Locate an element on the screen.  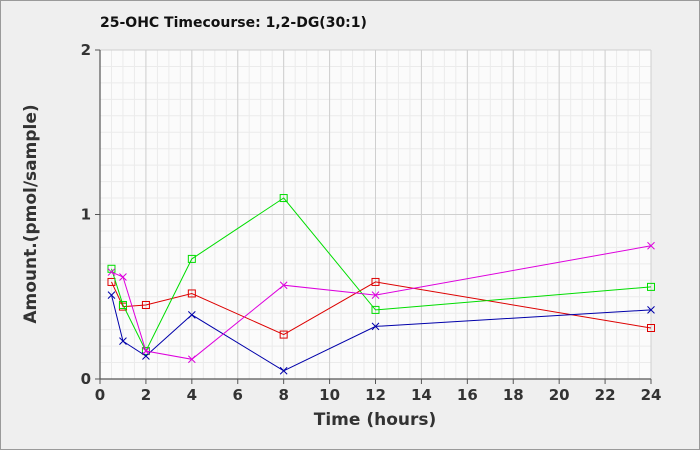
x-tick-label: 12 is located at coordinates (375, 395).